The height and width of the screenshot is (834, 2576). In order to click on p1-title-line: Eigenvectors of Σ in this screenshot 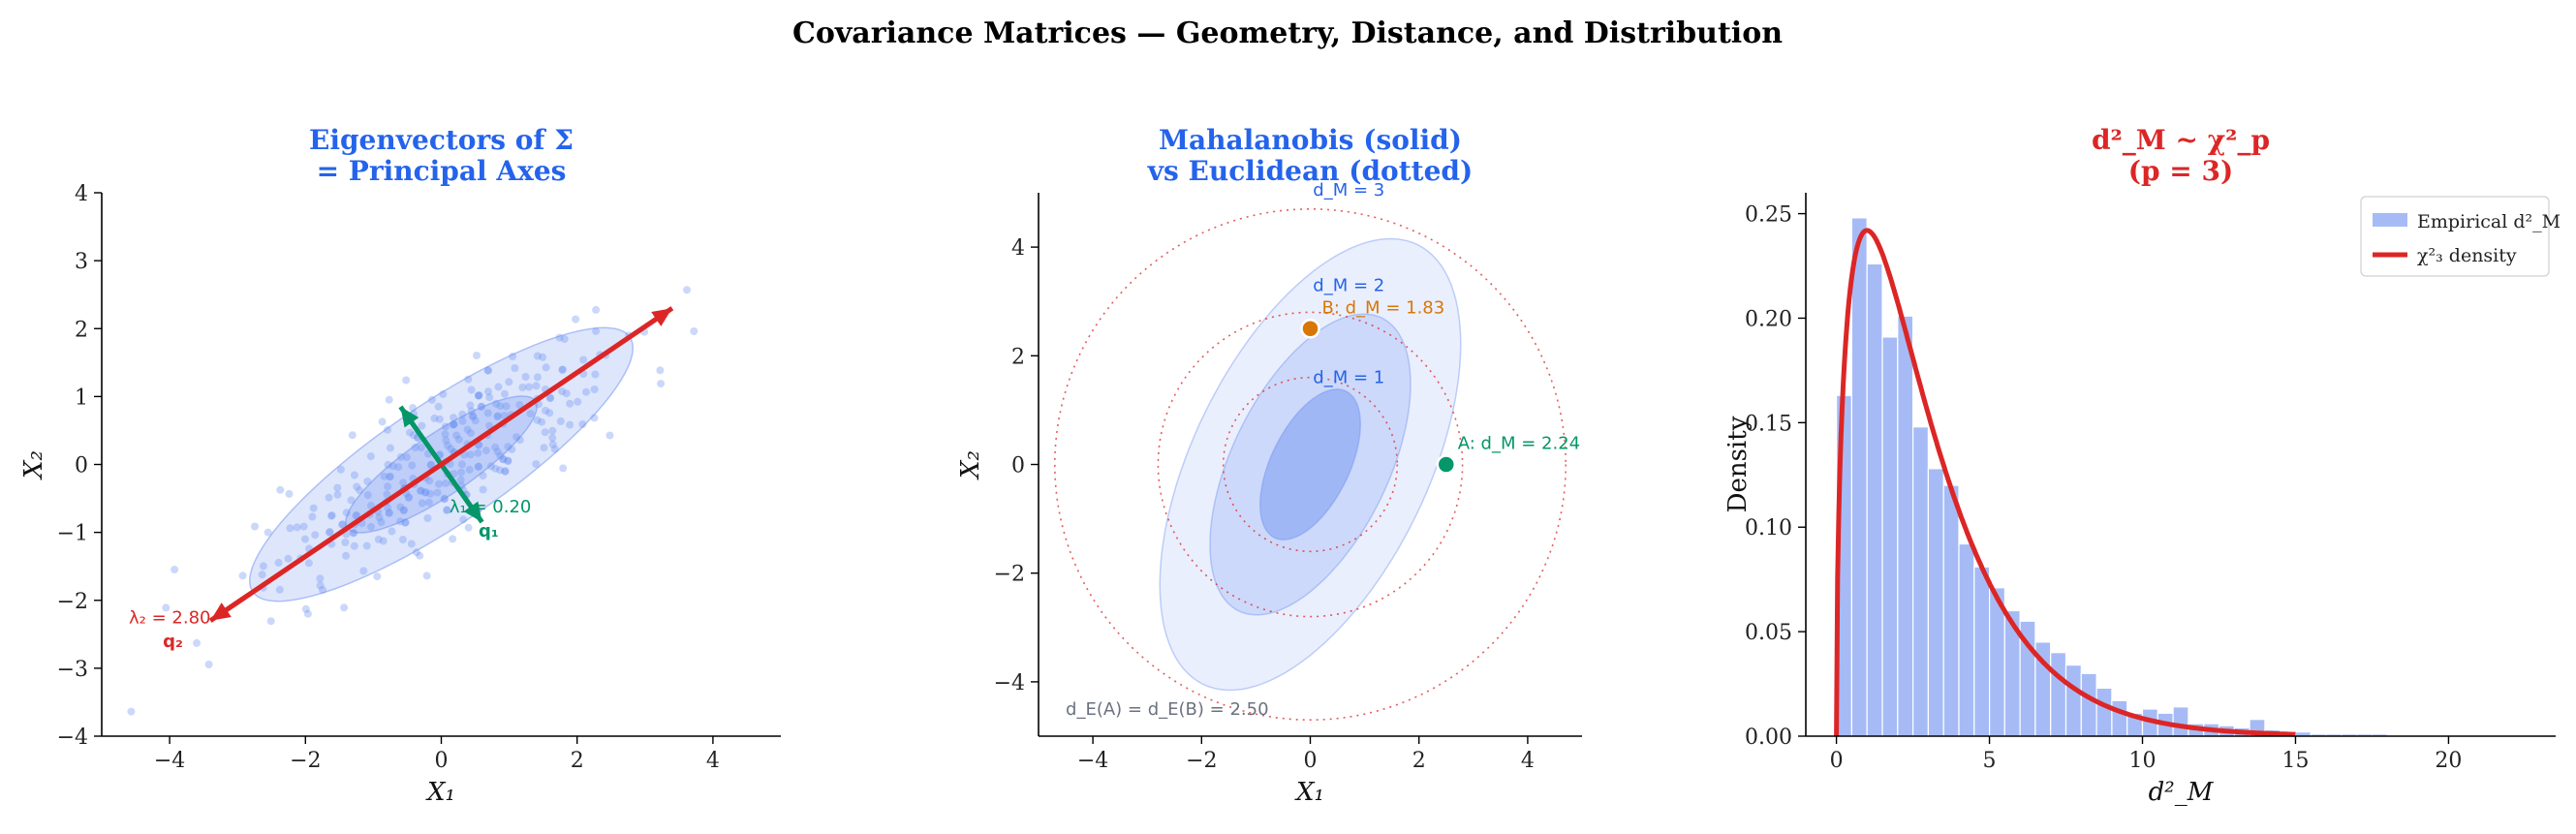, I will do `click(441, 140)`.